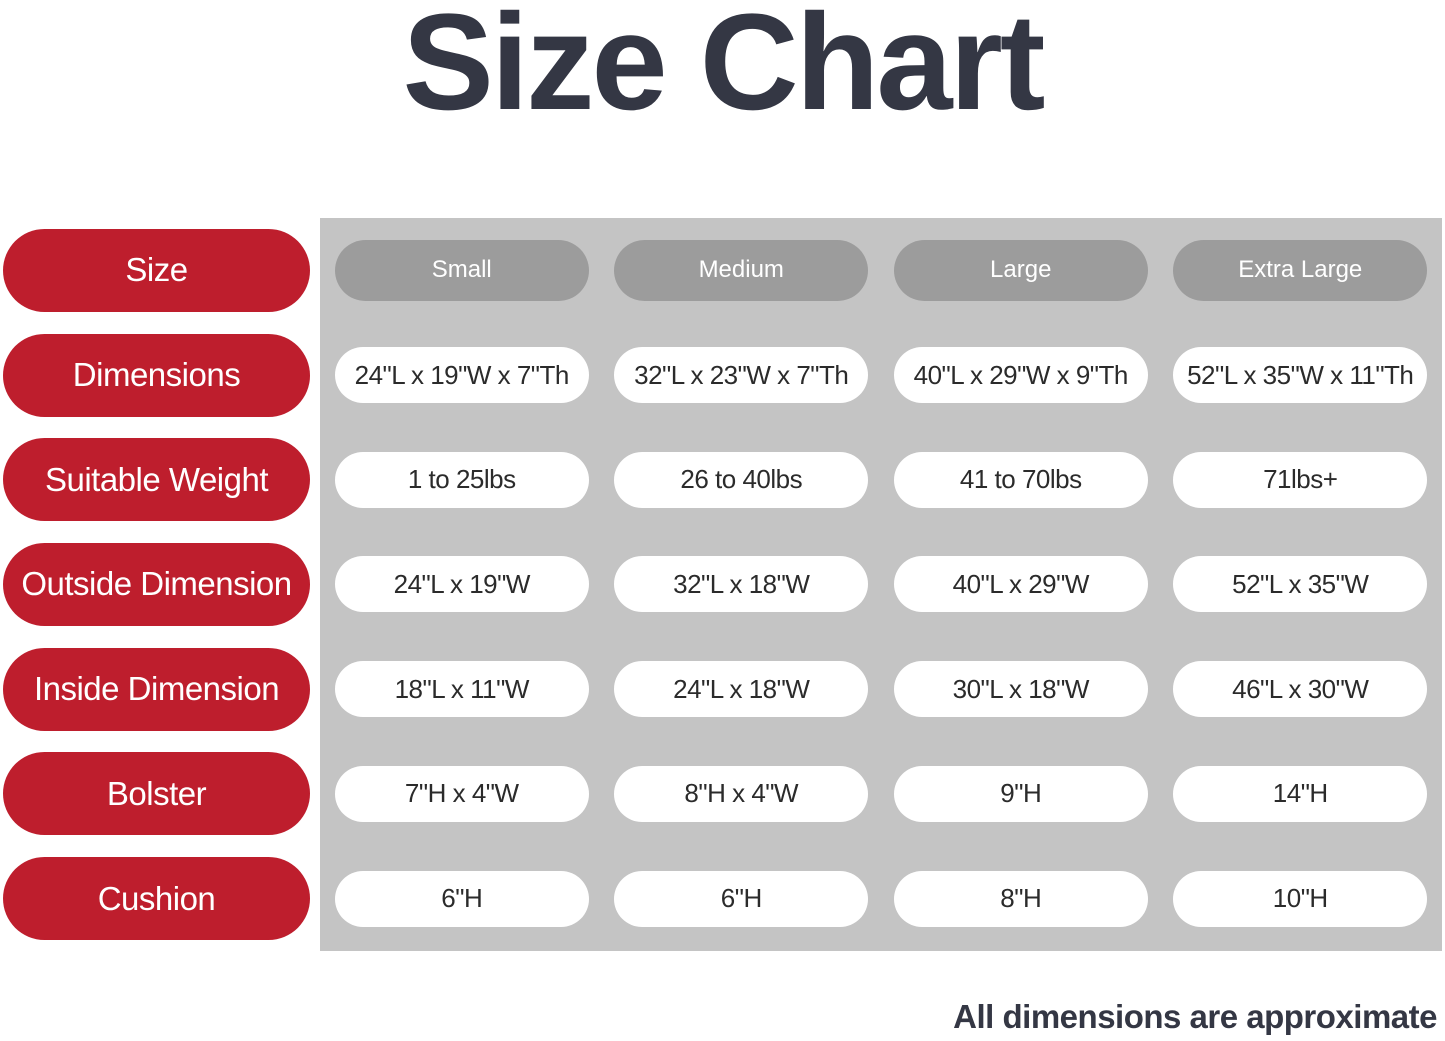  Describe the element at coordinates (156, 480) in the screenshot. I see `row-label-suitable-weight: Suitable Weight` at that location.